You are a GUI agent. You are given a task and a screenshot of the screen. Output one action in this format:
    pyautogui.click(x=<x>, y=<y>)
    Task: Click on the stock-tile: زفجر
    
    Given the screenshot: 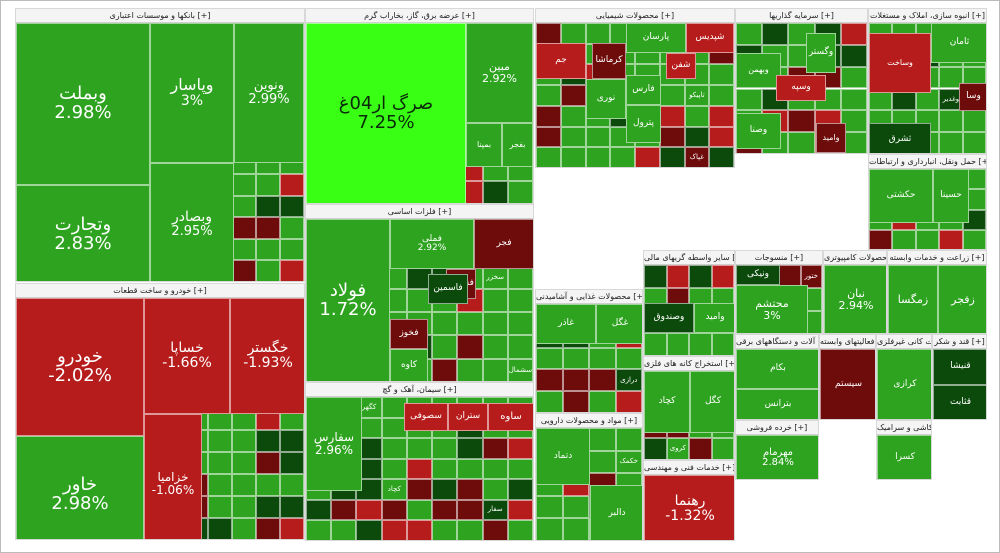 What is the action you would take?
    pyautogui.click(x=962, y=299)
    